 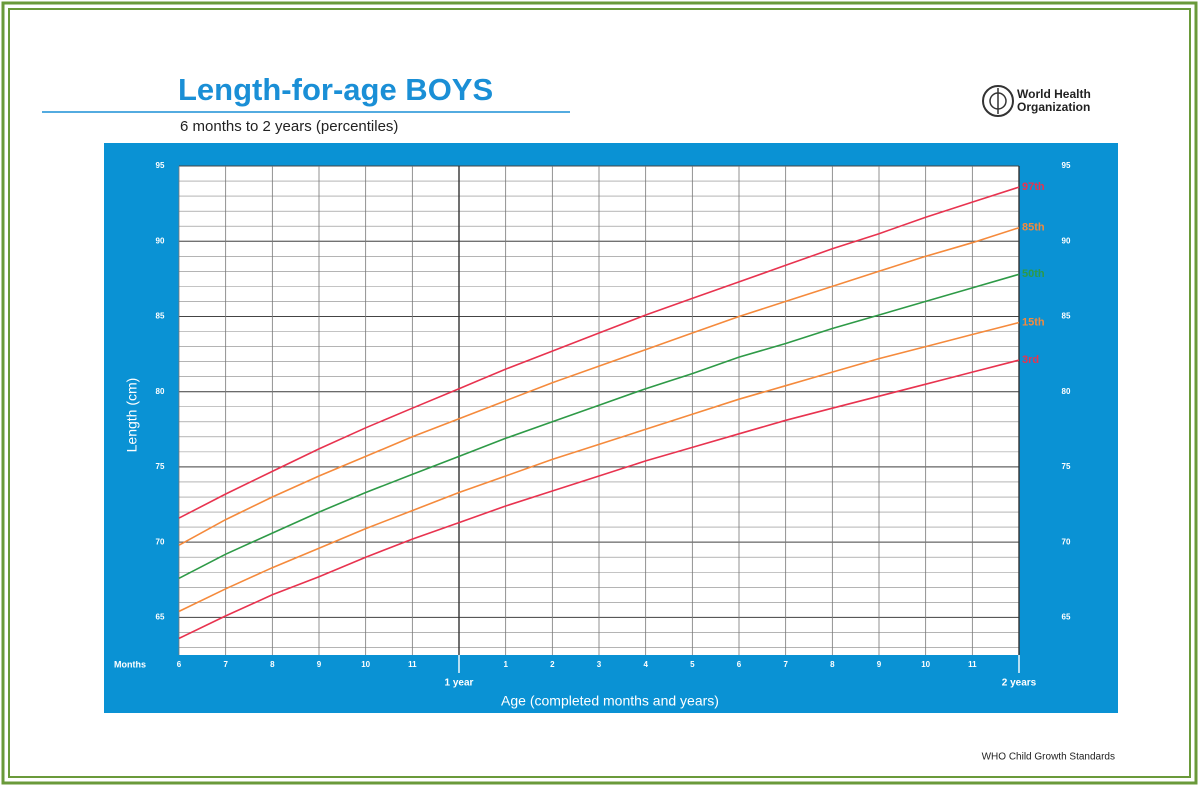 What do you see at coordinates (1019, 683) in the screenshot?
I see `x-year-label: 2 years` at bounding box center [1019, 683].